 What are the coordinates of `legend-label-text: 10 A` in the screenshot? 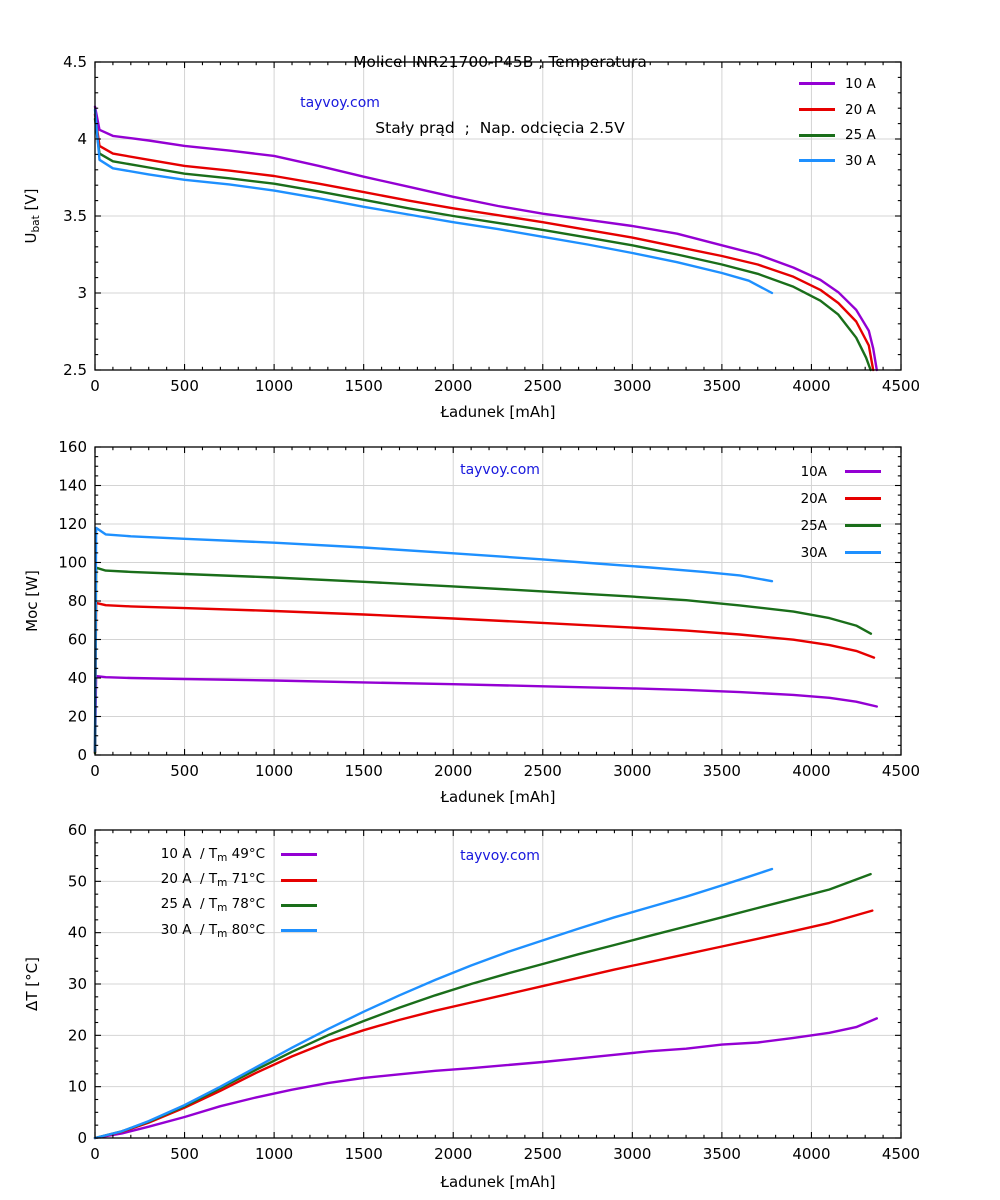 It's located at (860, 83).